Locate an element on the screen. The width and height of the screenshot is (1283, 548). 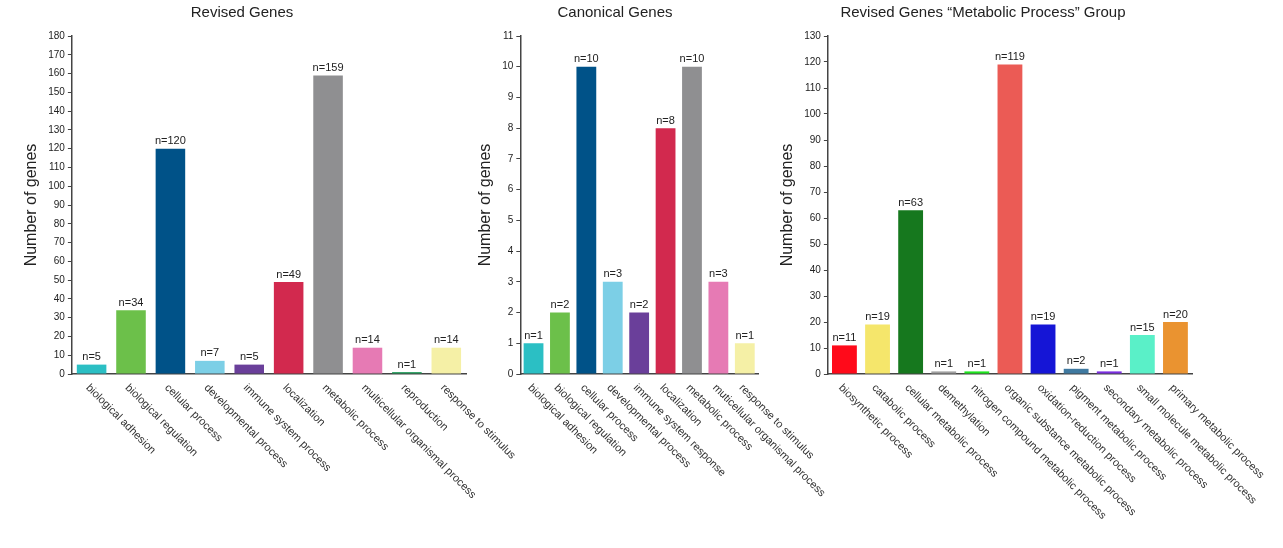
chart-title: Canonical Genes is located at coordinates (615, 12).